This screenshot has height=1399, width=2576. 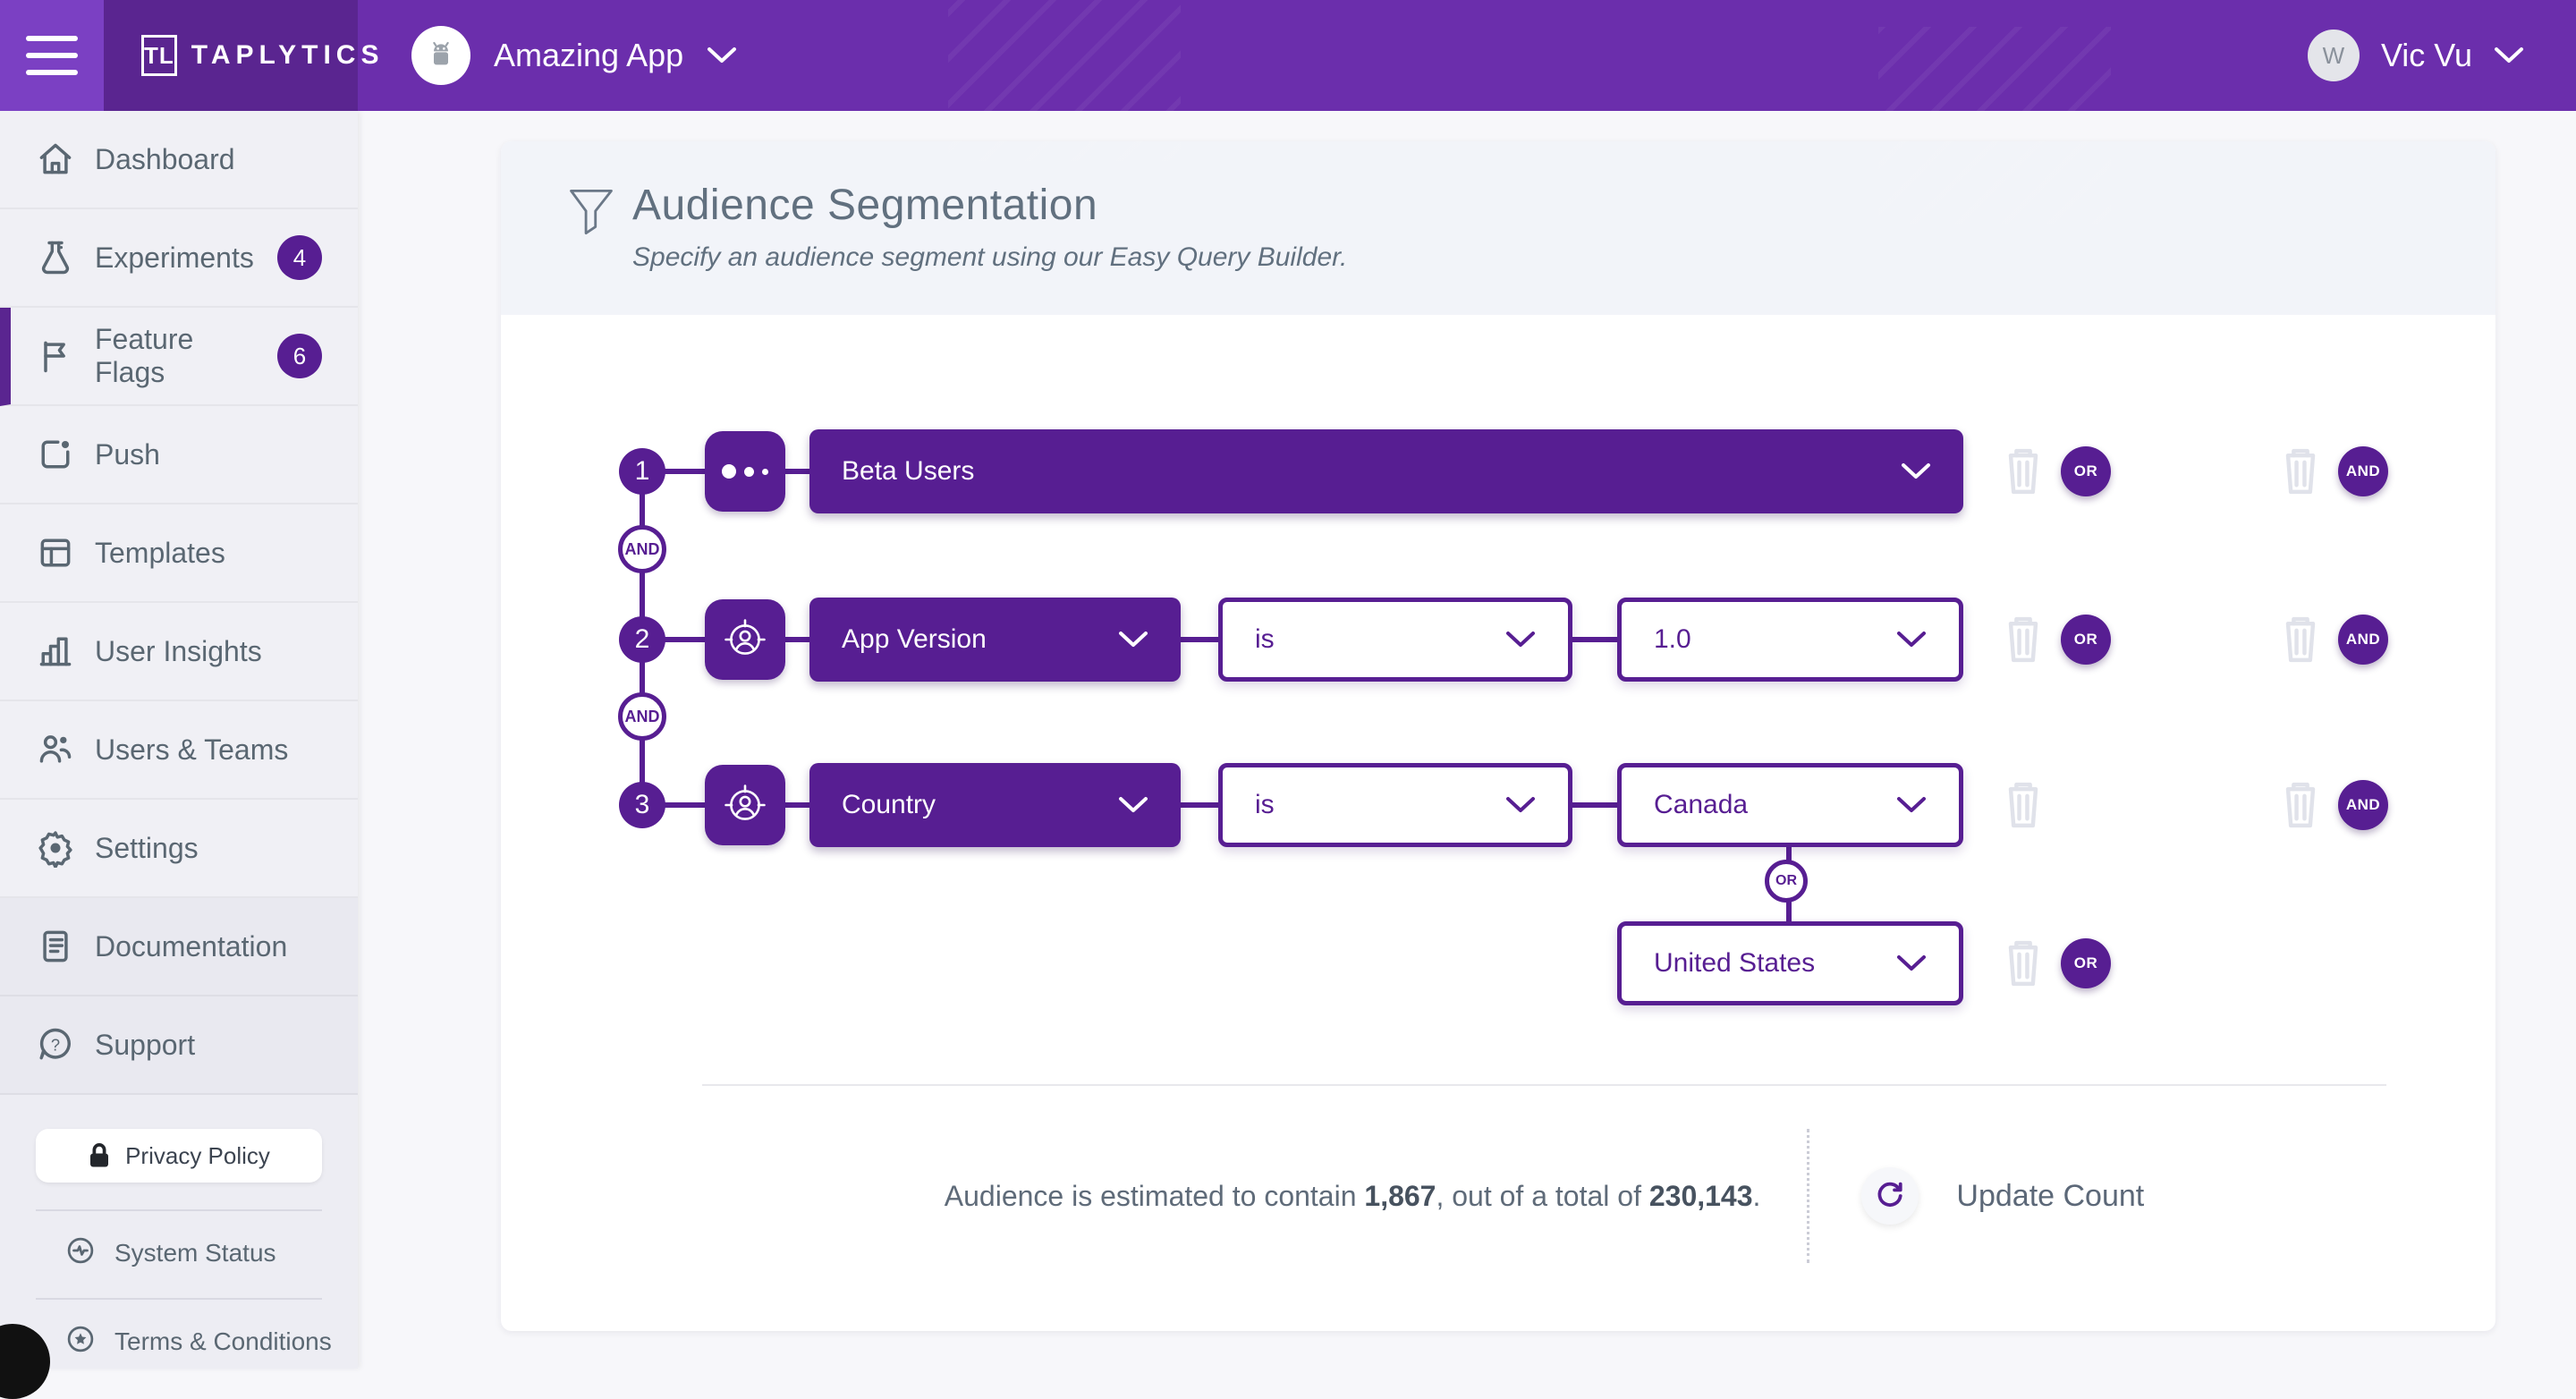 What do you see at coordinates (1757, 1196) in the screenshot?
I see `estimate-suffix: .` at bounding box center [1757, 1196].